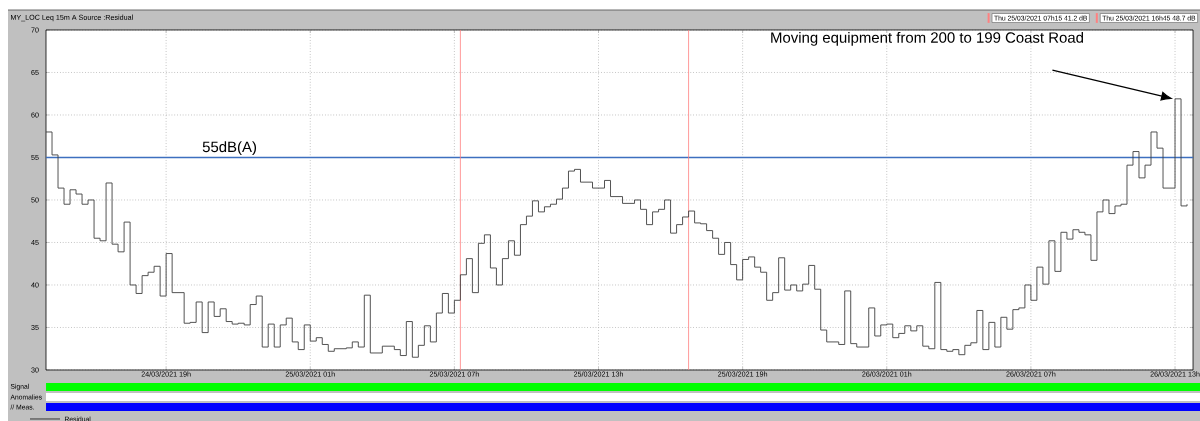 This screenshot has height=421, width=1200. Describe the element at coordinates (927, 38) in the screenshot. I see `annotation: Moving equipment from 200 to 199 Coast Road` at that location.